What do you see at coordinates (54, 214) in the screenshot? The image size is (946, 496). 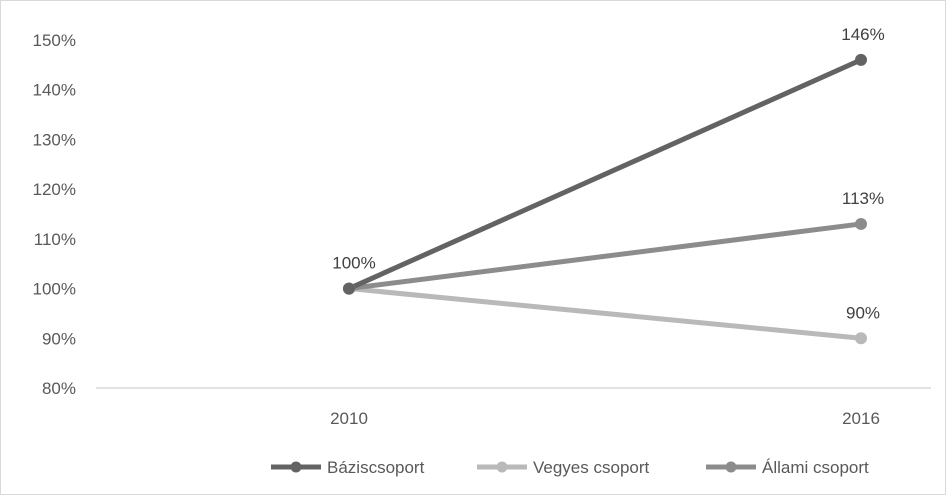 I see `y-axis-labels: 80% 90% 100% 110% 120% 130% 140% 150%` at bounding box center [54, 214].